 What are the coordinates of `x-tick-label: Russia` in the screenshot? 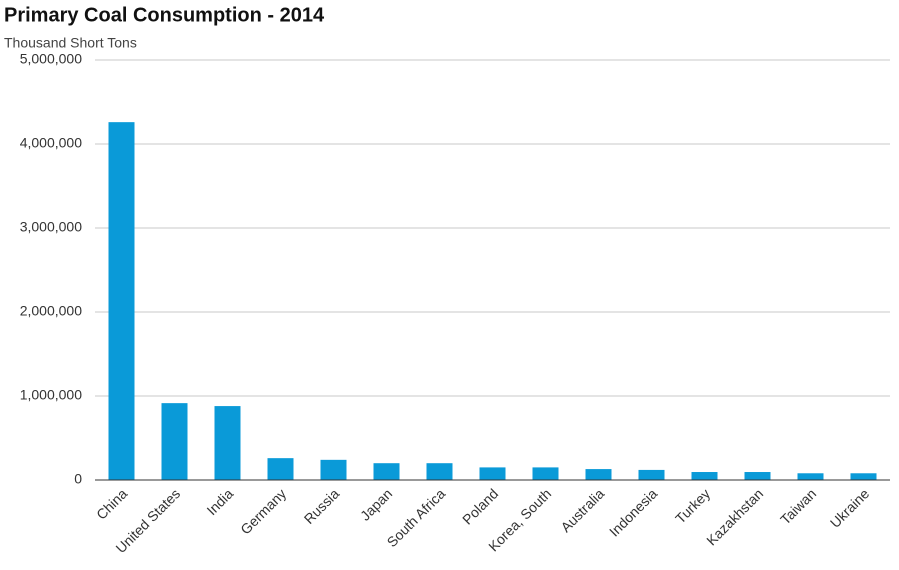 It's located at (322, 506).